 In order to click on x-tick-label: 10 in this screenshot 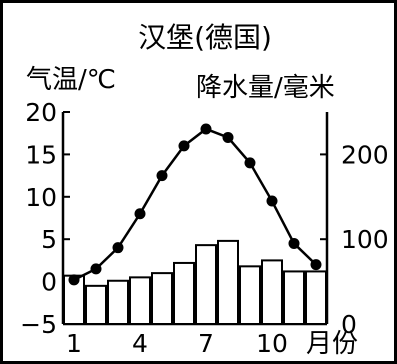, I will do `click(272, 343)`.